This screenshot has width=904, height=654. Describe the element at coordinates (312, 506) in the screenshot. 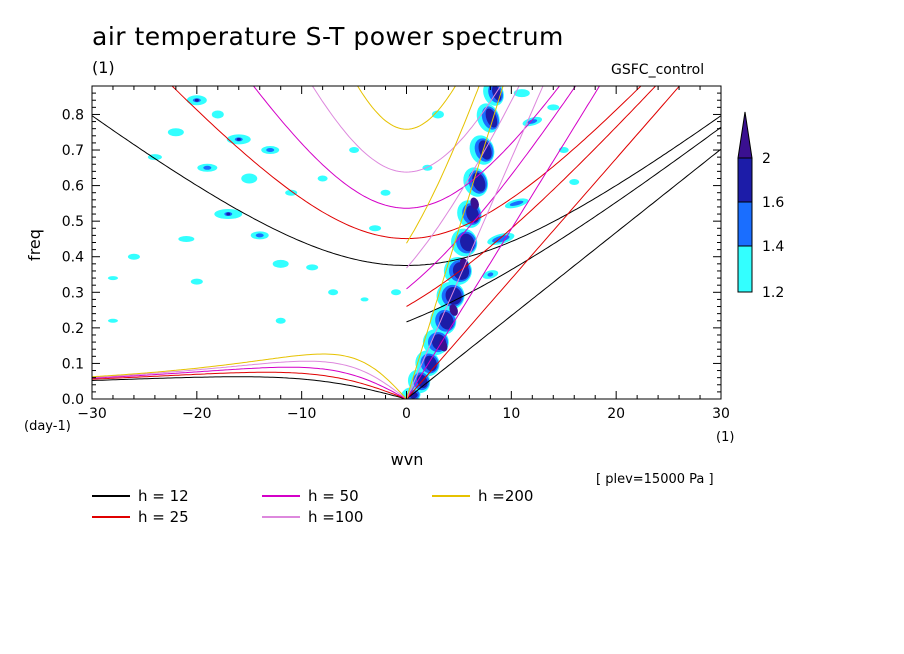

I see `legend: h = 12 h = 25 h = 50 h =100 h =200` at that location.